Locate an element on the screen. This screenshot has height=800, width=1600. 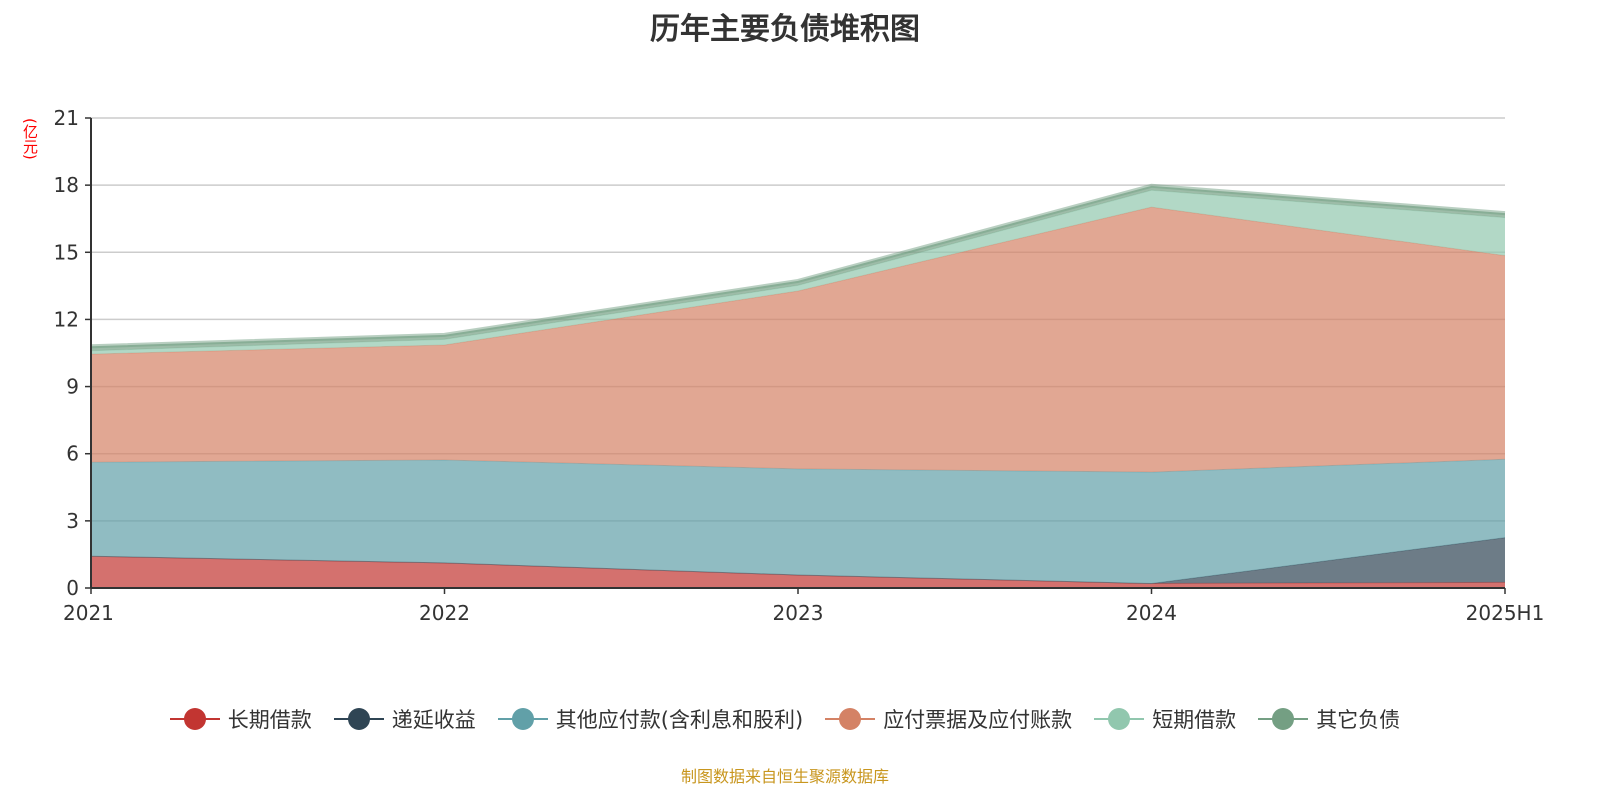
x-tick-label: 2022 is located at coordinates (444, 613).